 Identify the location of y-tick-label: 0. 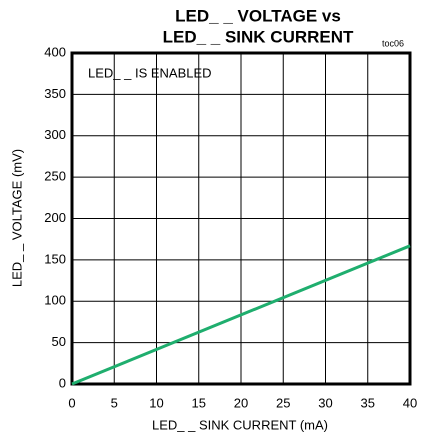
(62, 382).